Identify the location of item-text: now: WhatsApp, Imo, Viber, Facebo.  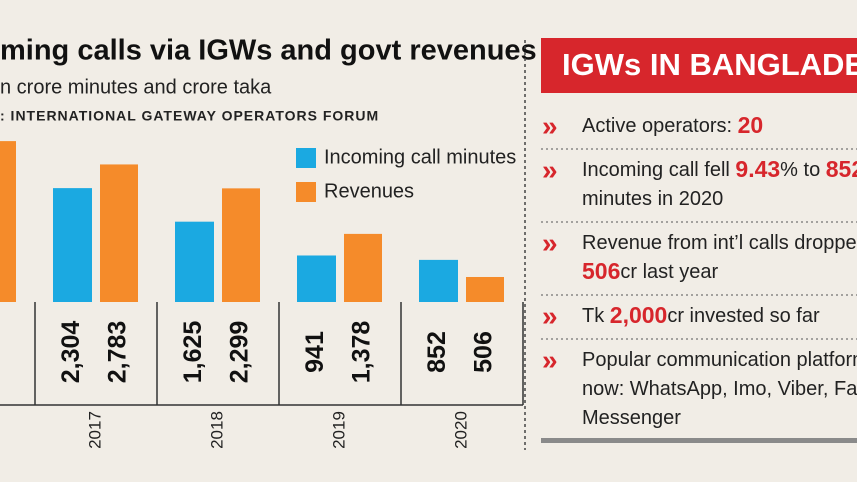
(719, 389).